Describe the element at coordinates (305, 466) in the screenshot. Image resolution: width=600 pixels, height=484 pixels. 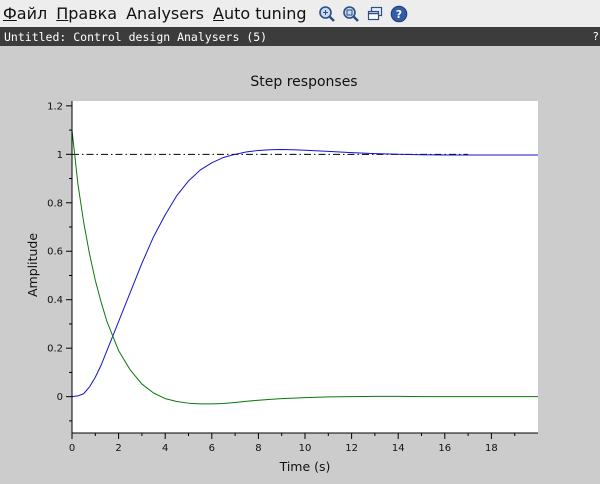
I see `x-axis-title: Time (s)` at that location.